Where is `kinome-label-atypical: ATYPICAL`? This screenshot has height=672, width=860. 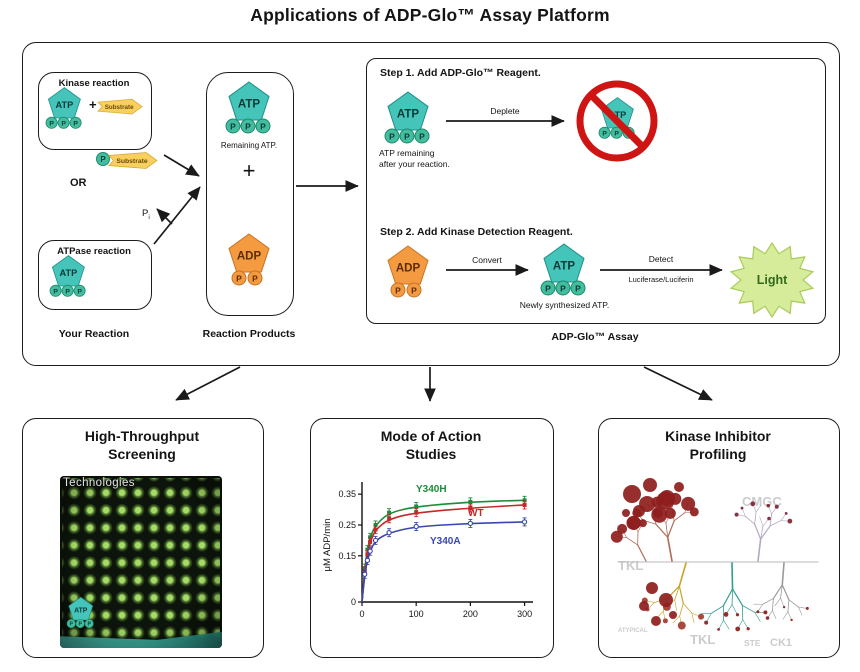
kinome-label-atypical: ATYPICAL is located at coordinates (633, 631).